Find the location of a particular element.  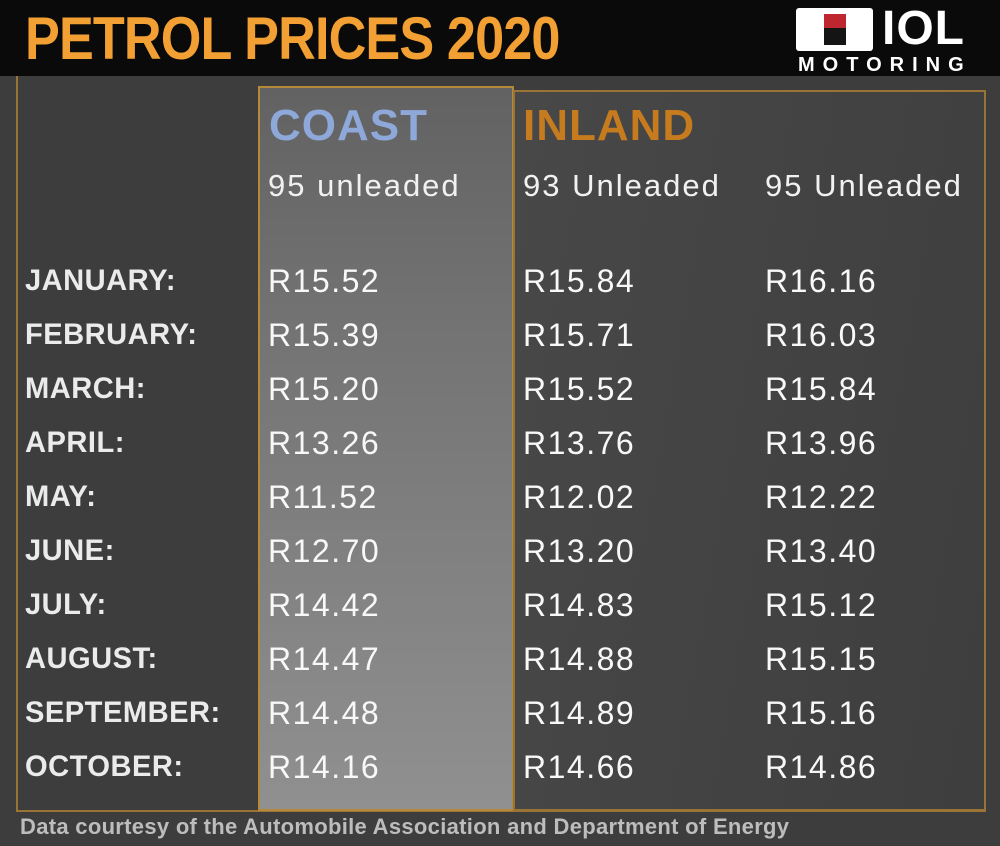

inland-93-price: R14.88 is located at coordinates (579, 659).